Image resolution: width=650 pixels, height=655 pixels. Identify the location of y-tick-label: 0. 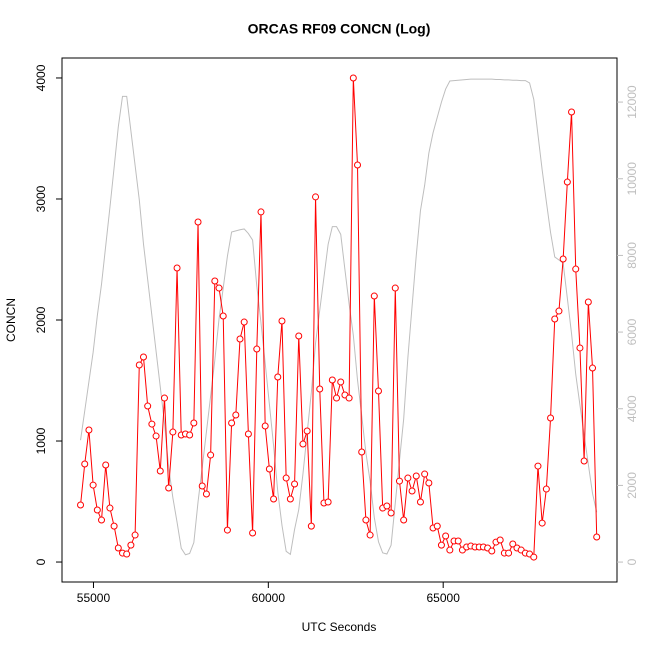
(41, 561).